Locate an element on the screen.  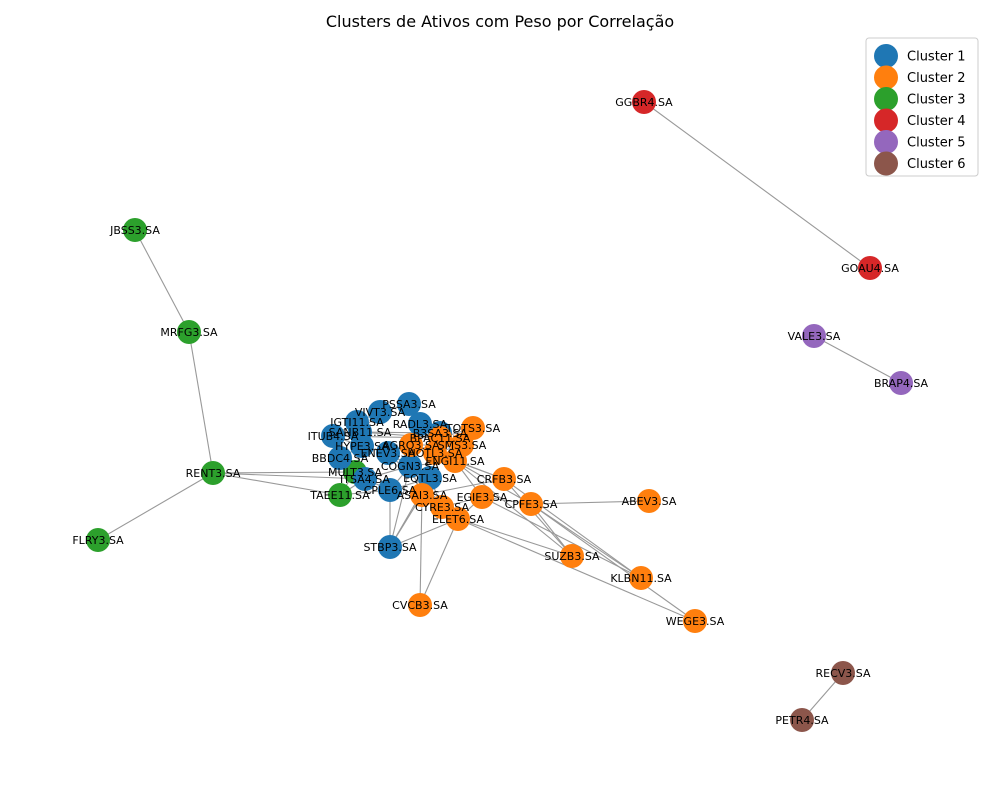
node-elet6-sa is located at coordinates (458, 519).